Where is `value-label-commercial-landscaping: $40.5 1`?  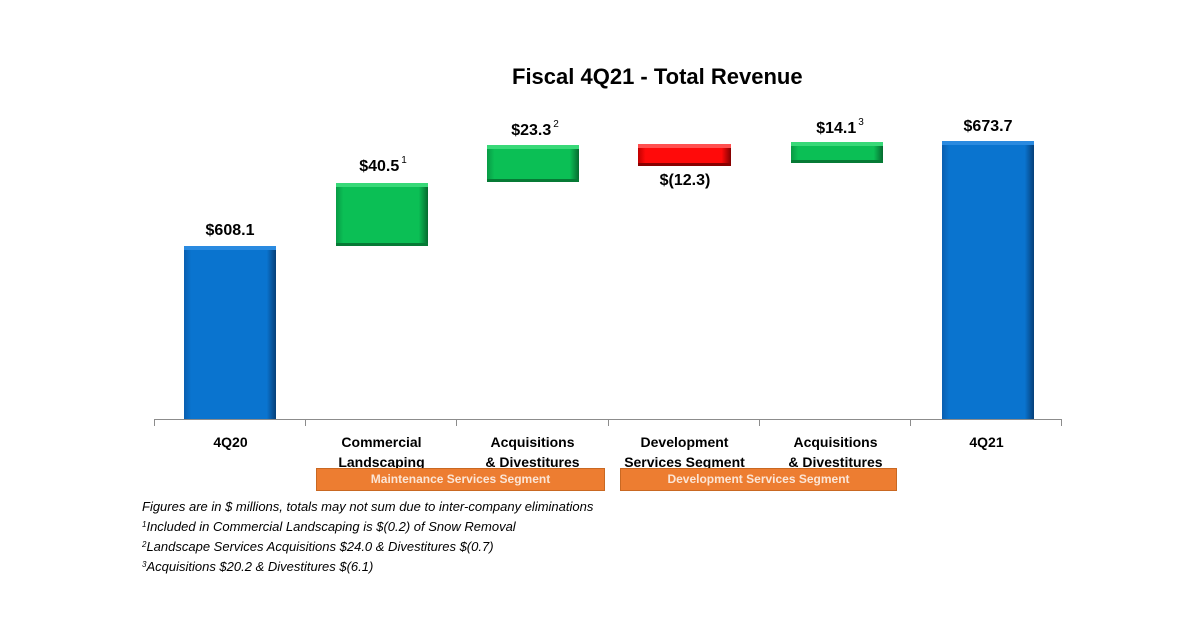
value-label-commercial-landscaping: $40.5 1 is located at coordinates (383, 165).